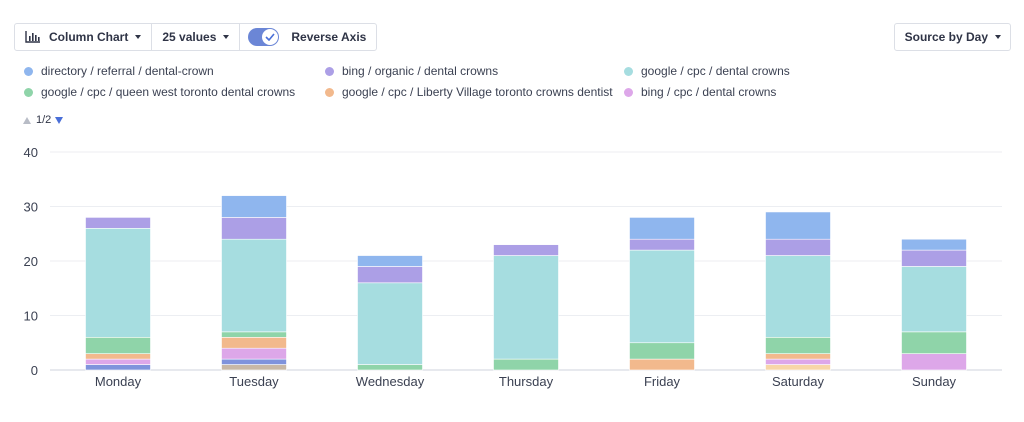 This screenshot has height=422, width=1024. I want to click on reverse-axis-toggle, so click(264, 37).